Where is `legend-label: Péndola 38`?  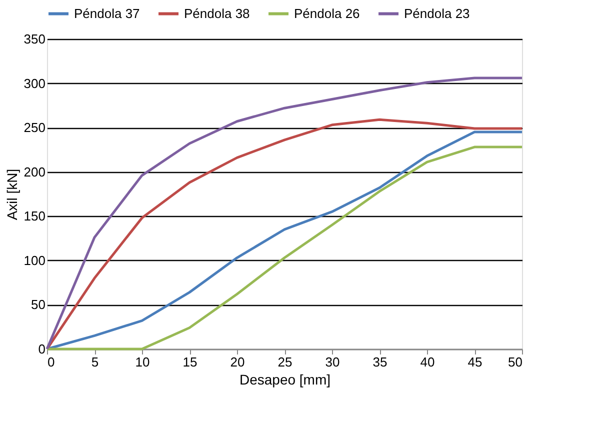
legend-label: Péndola 38 is located at coordinates (217, 13).